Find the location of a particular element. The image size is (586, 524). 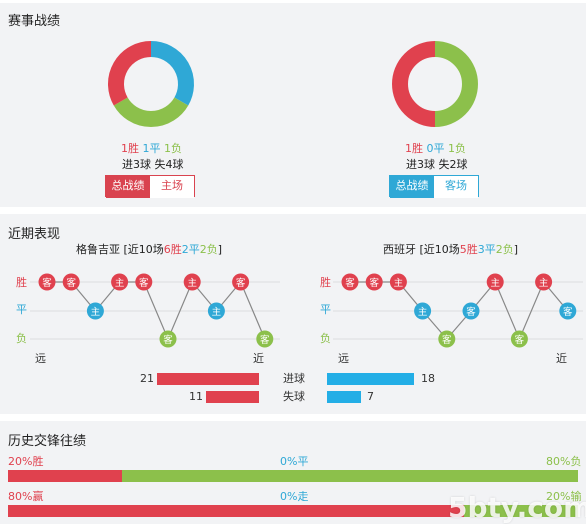

right-conceded-bar is located at coordinates (344, 397).